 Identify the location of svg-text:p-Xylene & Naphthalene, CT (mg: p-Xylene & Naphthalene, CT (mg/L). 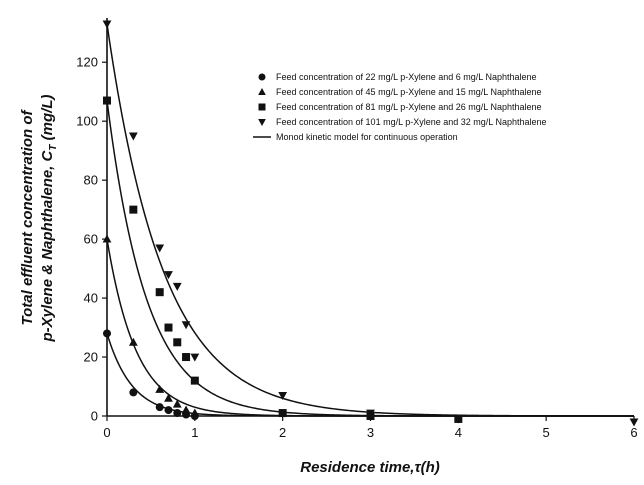
(49, 219).